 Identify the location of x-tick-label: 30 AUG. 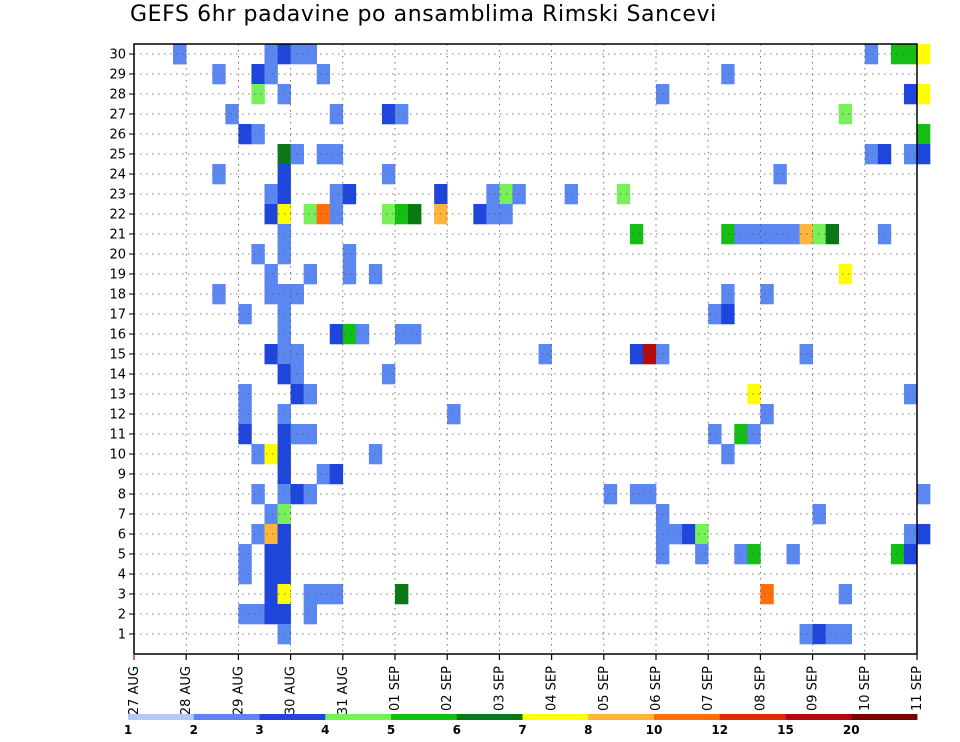
(291, 690).